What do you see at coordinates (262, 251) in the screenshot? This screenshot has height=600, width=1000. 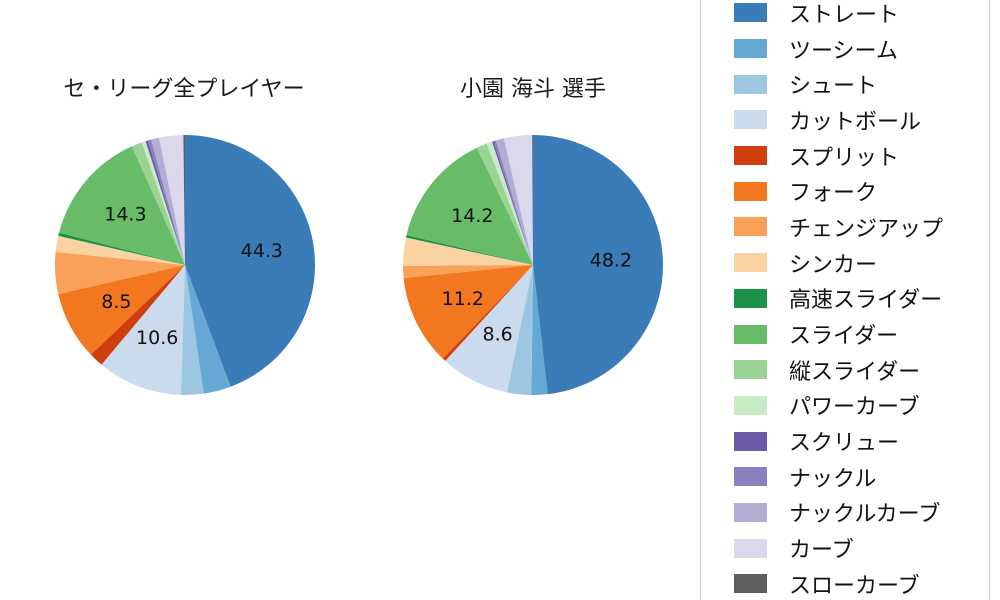 I see `pie-value-label: 44.3` at bounding box center [262, 251].